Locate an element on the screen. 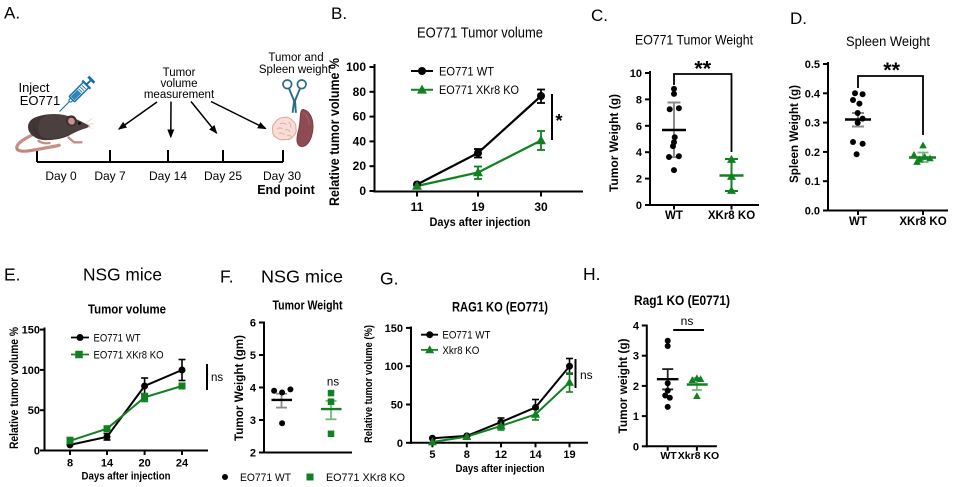 This screenshot has height=487, width=953. svg-text: 0.4 is located at coordinates (813, 94).